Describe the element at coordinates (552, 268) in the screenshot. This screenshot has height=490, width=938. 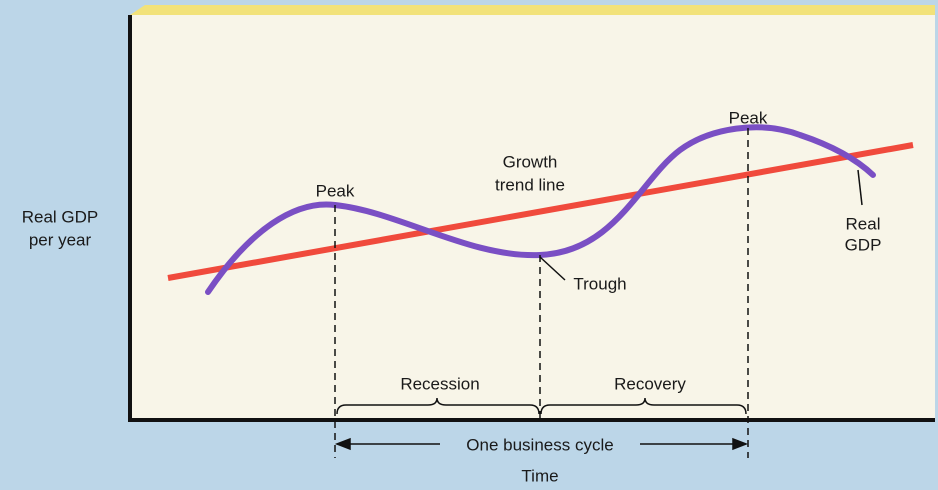
I see `trough-pointer` at that location.